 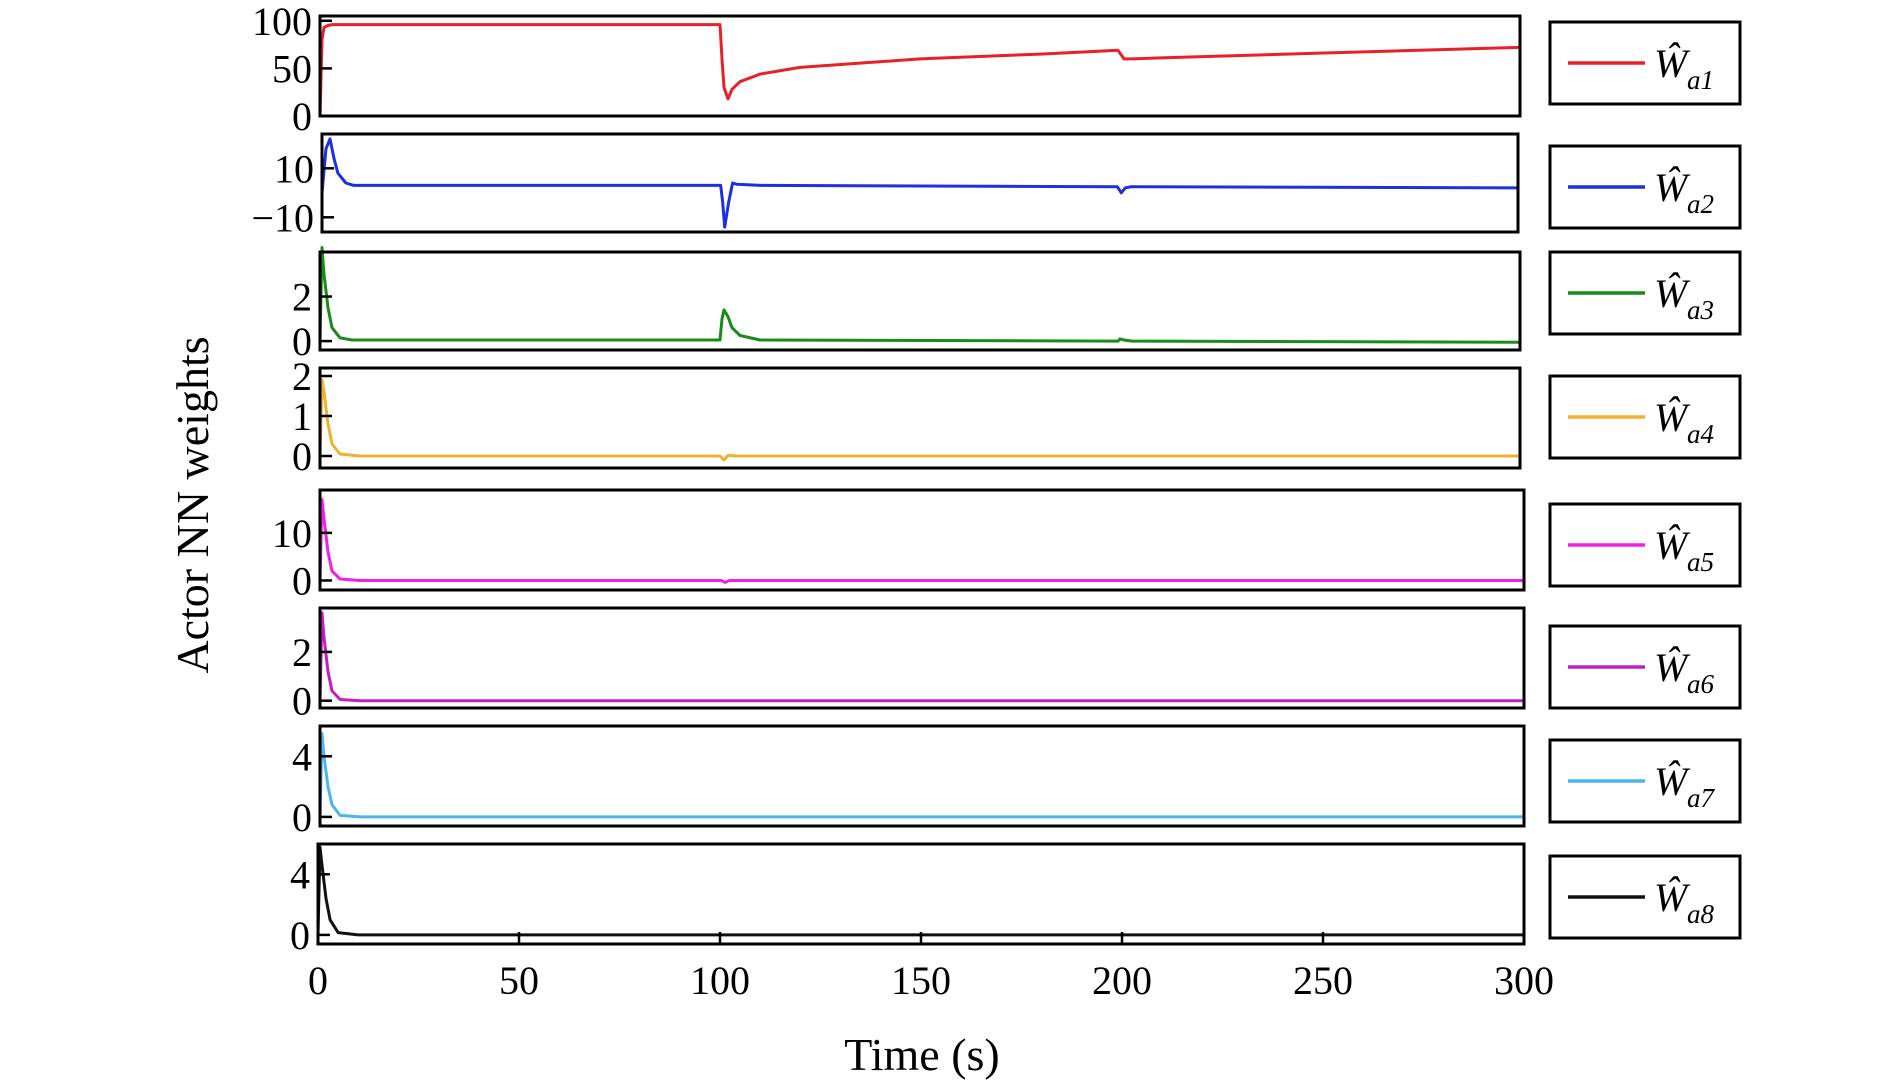 What do you see at coordinates (318, 980) in the screenshot?
I see `x-tick-label: 0` at bounding box center [318, 980].